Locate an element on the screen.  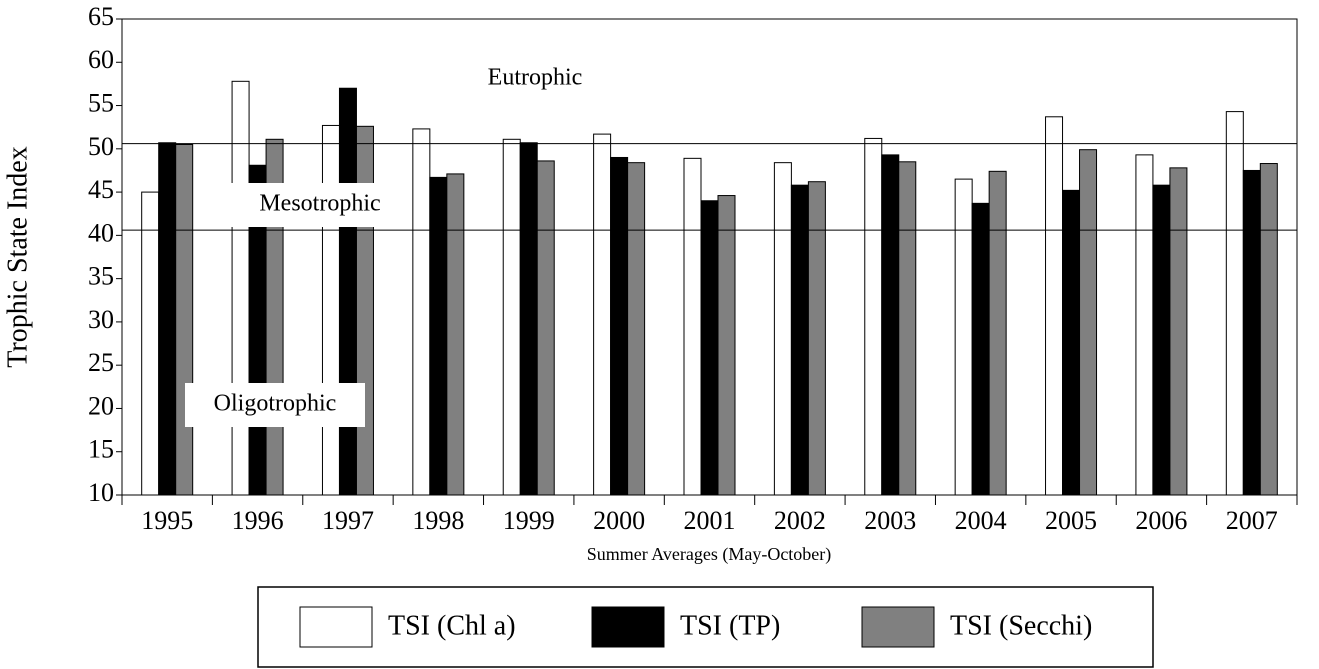
x-tick-label: 1999 is located at coordinates (529, 520).